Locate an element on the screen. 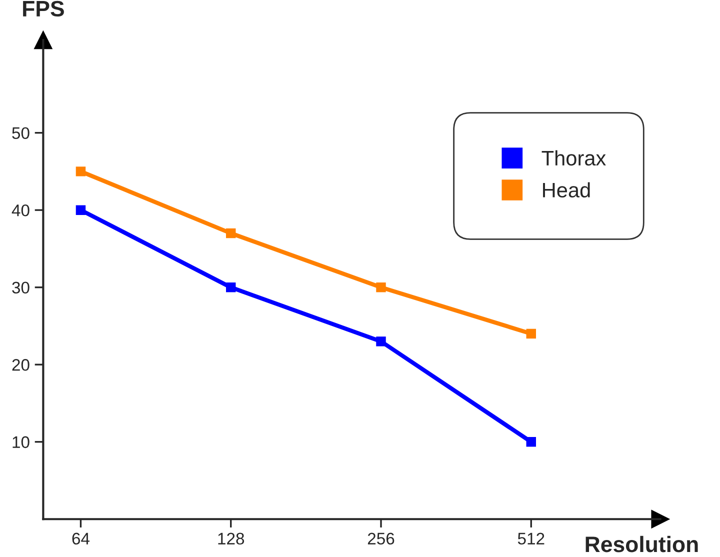 Image resolution: width=720 pixels, height=557 pixels. y-tick-label: 20 is located at coordinates (21, 365).